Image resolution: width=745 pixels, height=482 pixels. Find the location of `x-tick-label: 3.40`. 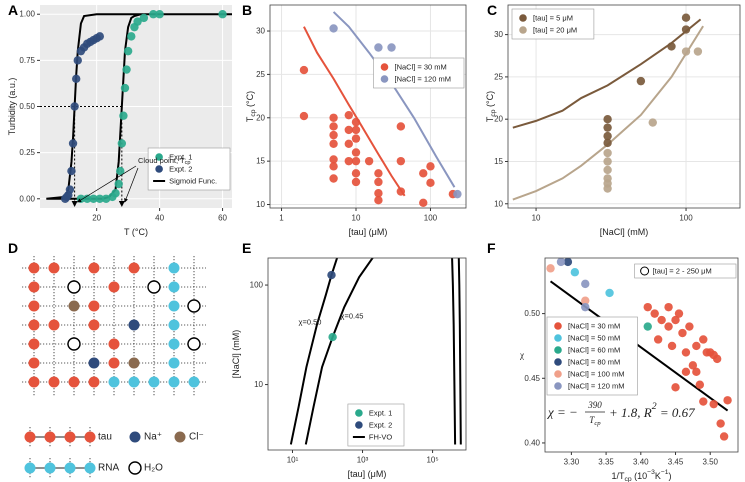

x-tick-label: 3.40 is located at coordinates (641, 462).